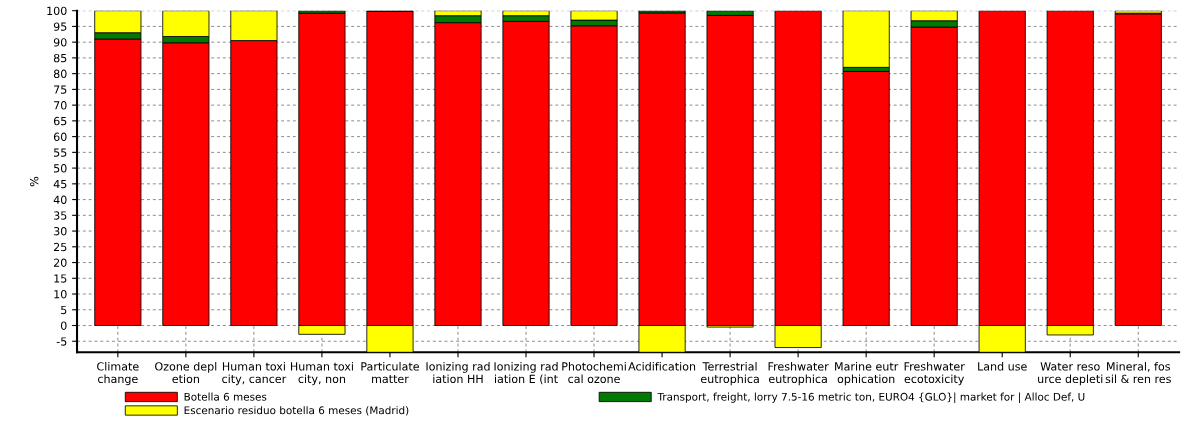 The image size is (1185, 427). Describe the element at coordinates (60, 247) in the screenshot. I see `y-tick-label: 25` at that location.